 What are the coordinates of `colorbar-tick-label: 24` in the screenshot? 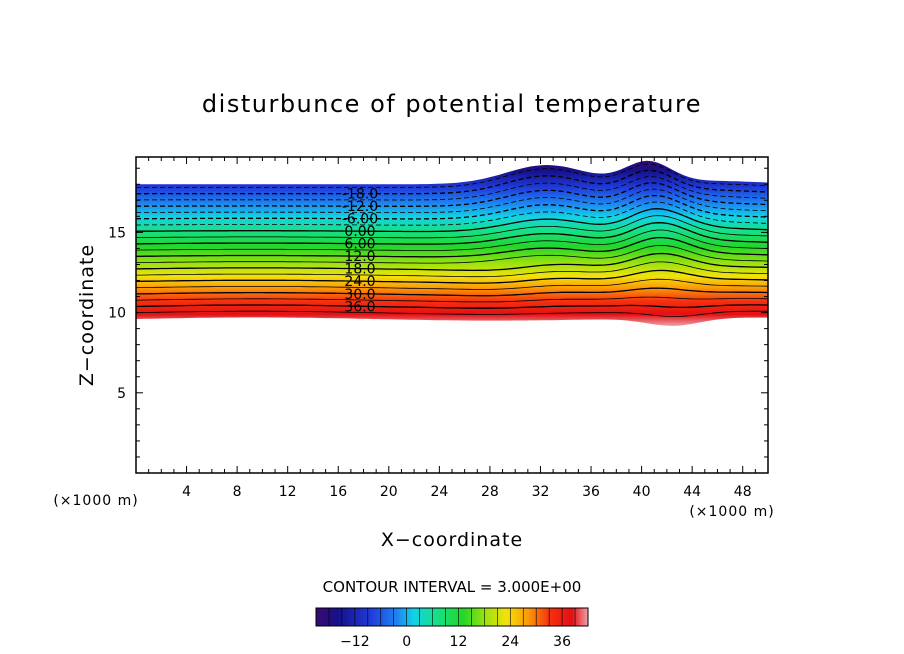 It's located at (510, 642).